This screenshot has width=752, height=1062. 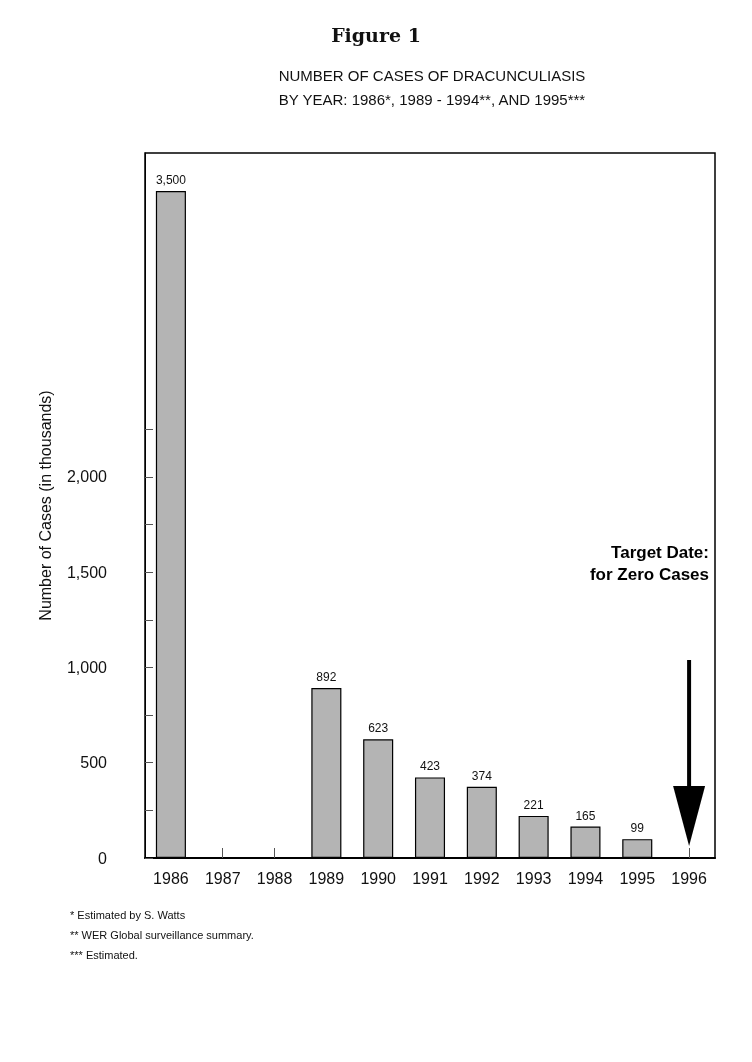 What do you see at coordinates (128, 915) in the screenshot?
I see `text: * Estimated by S. Watts` at bounding box center [128, 915].